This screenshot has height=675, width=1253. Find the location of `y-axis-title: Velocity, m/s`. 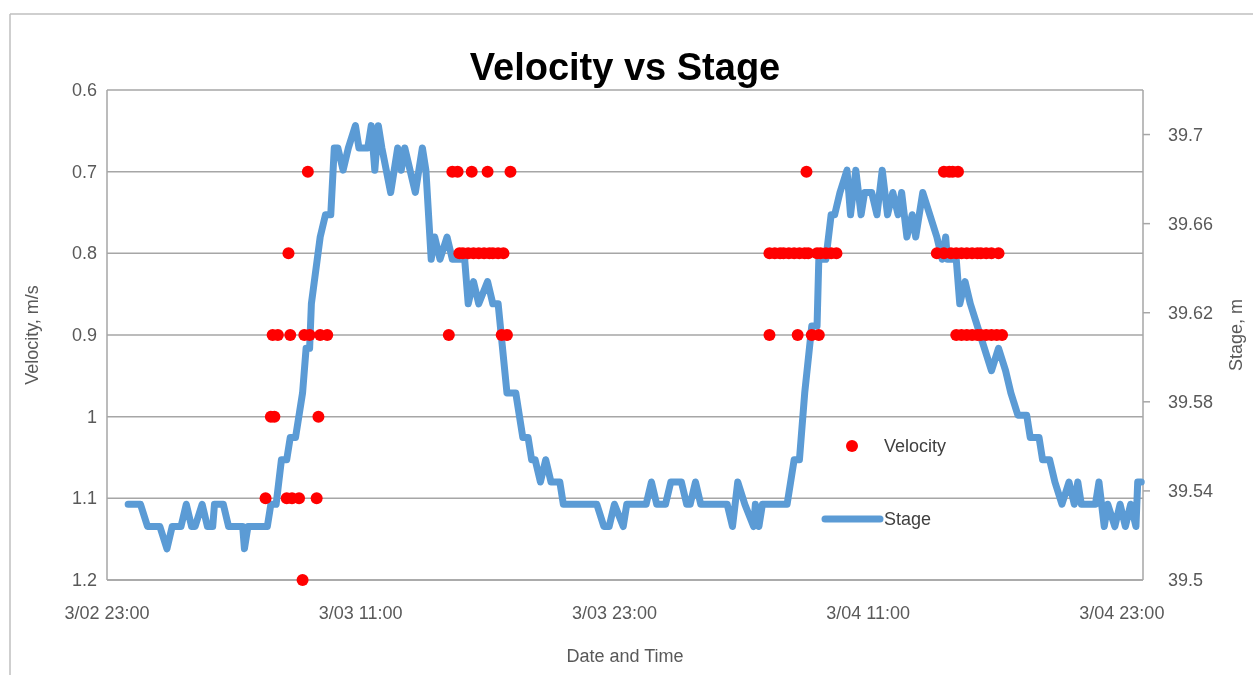

y-axis-title: Velocity, m/s is located at coordinates (32, 335).